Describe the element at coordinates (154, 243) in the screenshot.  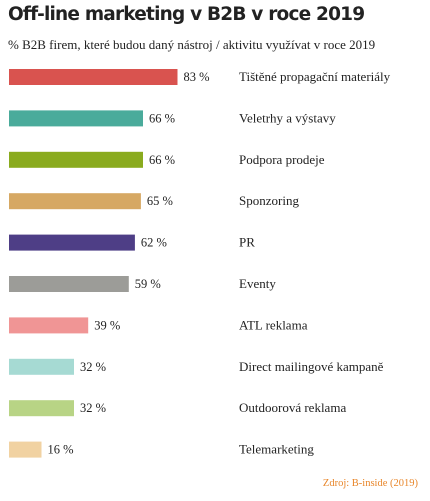
I see `bar-value-label: 62 %` at that location.